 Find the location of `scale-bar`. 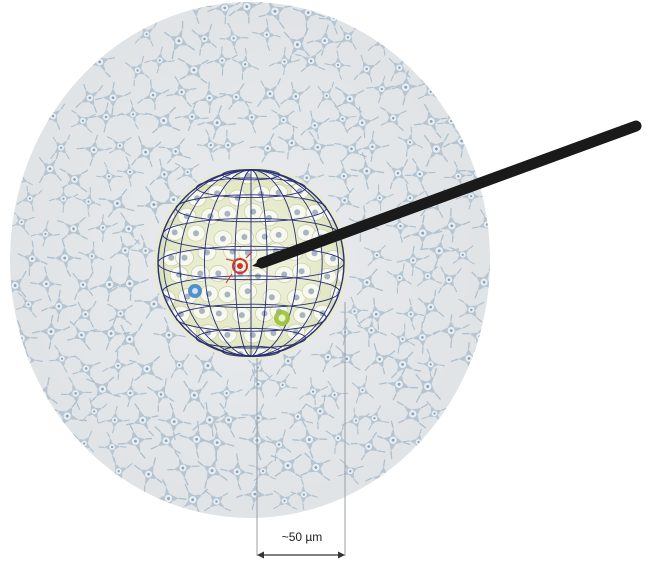

scale-bar is located at coordinates (301, 429).